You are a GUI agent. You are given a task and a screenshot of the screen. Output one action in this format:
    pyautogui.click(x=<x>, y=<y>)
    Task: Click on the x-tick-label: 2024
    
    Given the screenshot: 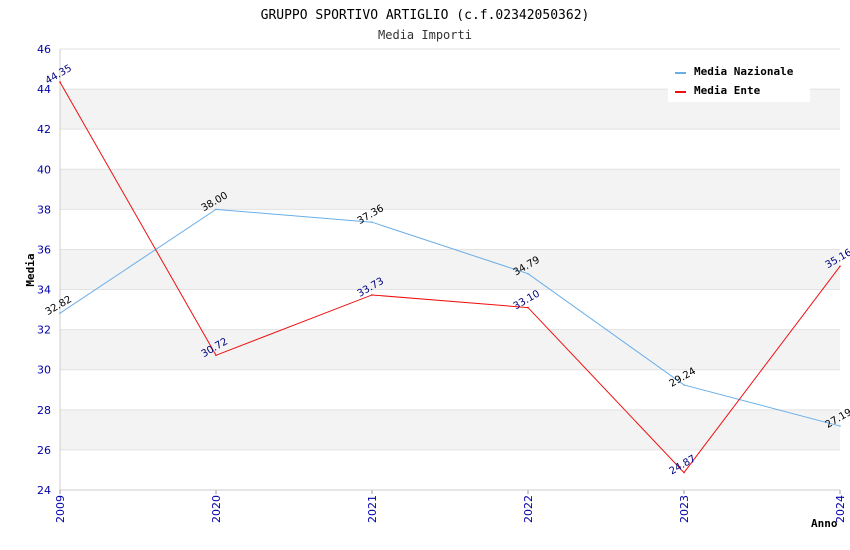 What is the action you would take?
    pyautogui.click(x=840, y=509)
    